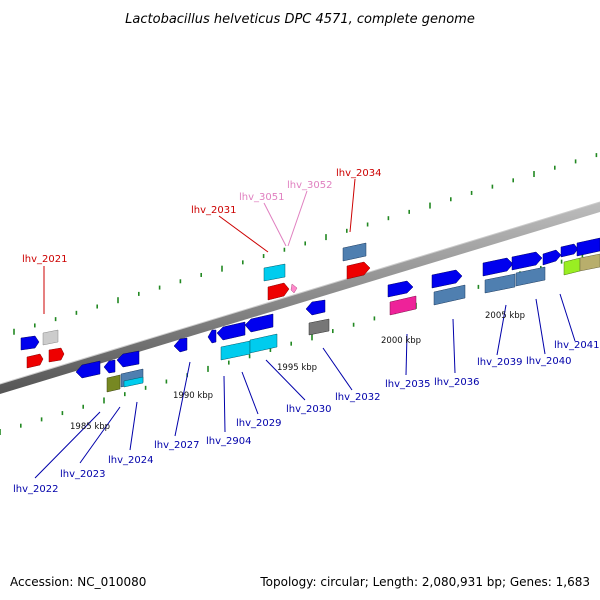 This screenshot has height=600, width=600. Describe the element at coordinates (202, 346) in the screenshot. I see `reverse-strand-features` at that location.